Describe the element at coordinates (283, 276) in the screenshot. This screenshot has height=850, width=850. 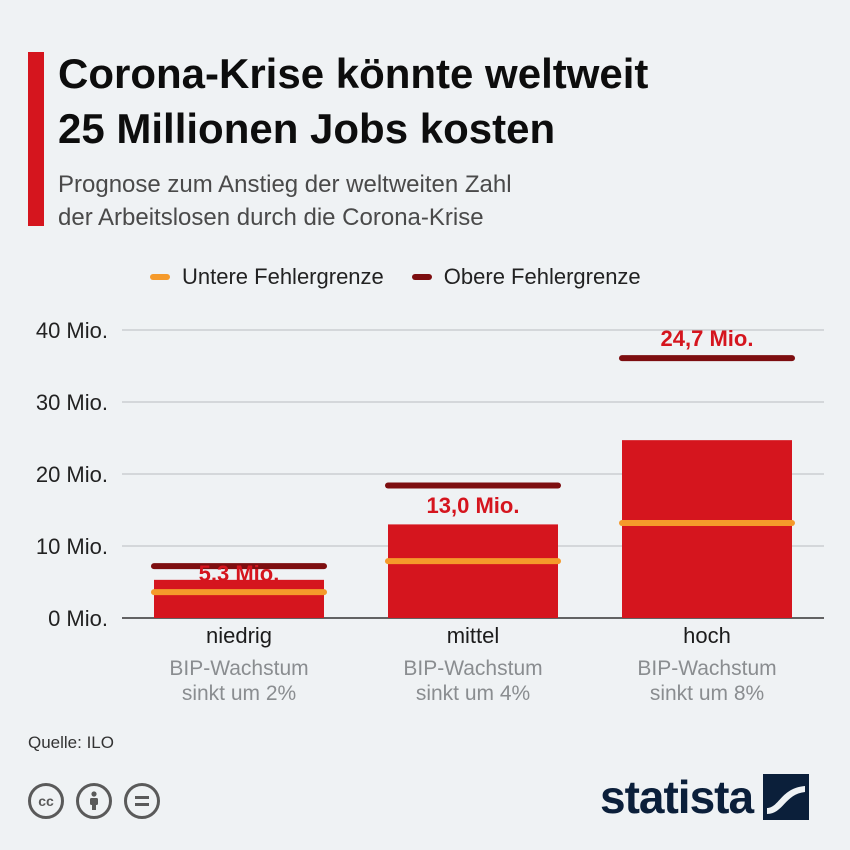
I see `legend-label-lower: Untere Fehlergrenze` at that location.